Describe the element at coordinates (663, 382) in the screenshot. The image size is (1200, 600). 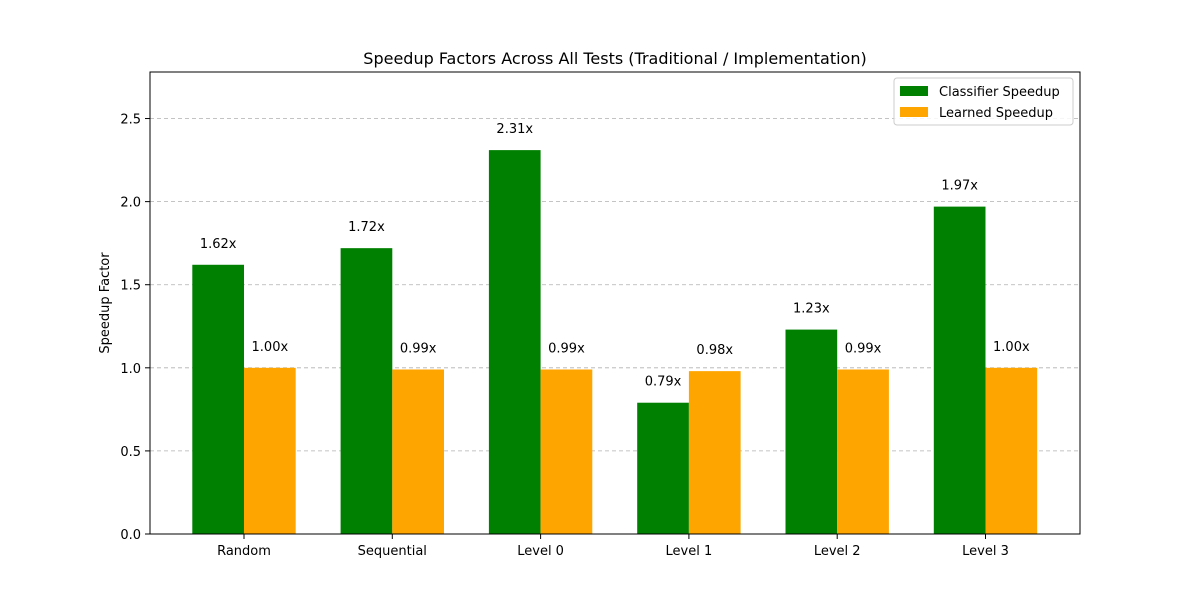
I see `bar-value-label: 0.79x` at that location.